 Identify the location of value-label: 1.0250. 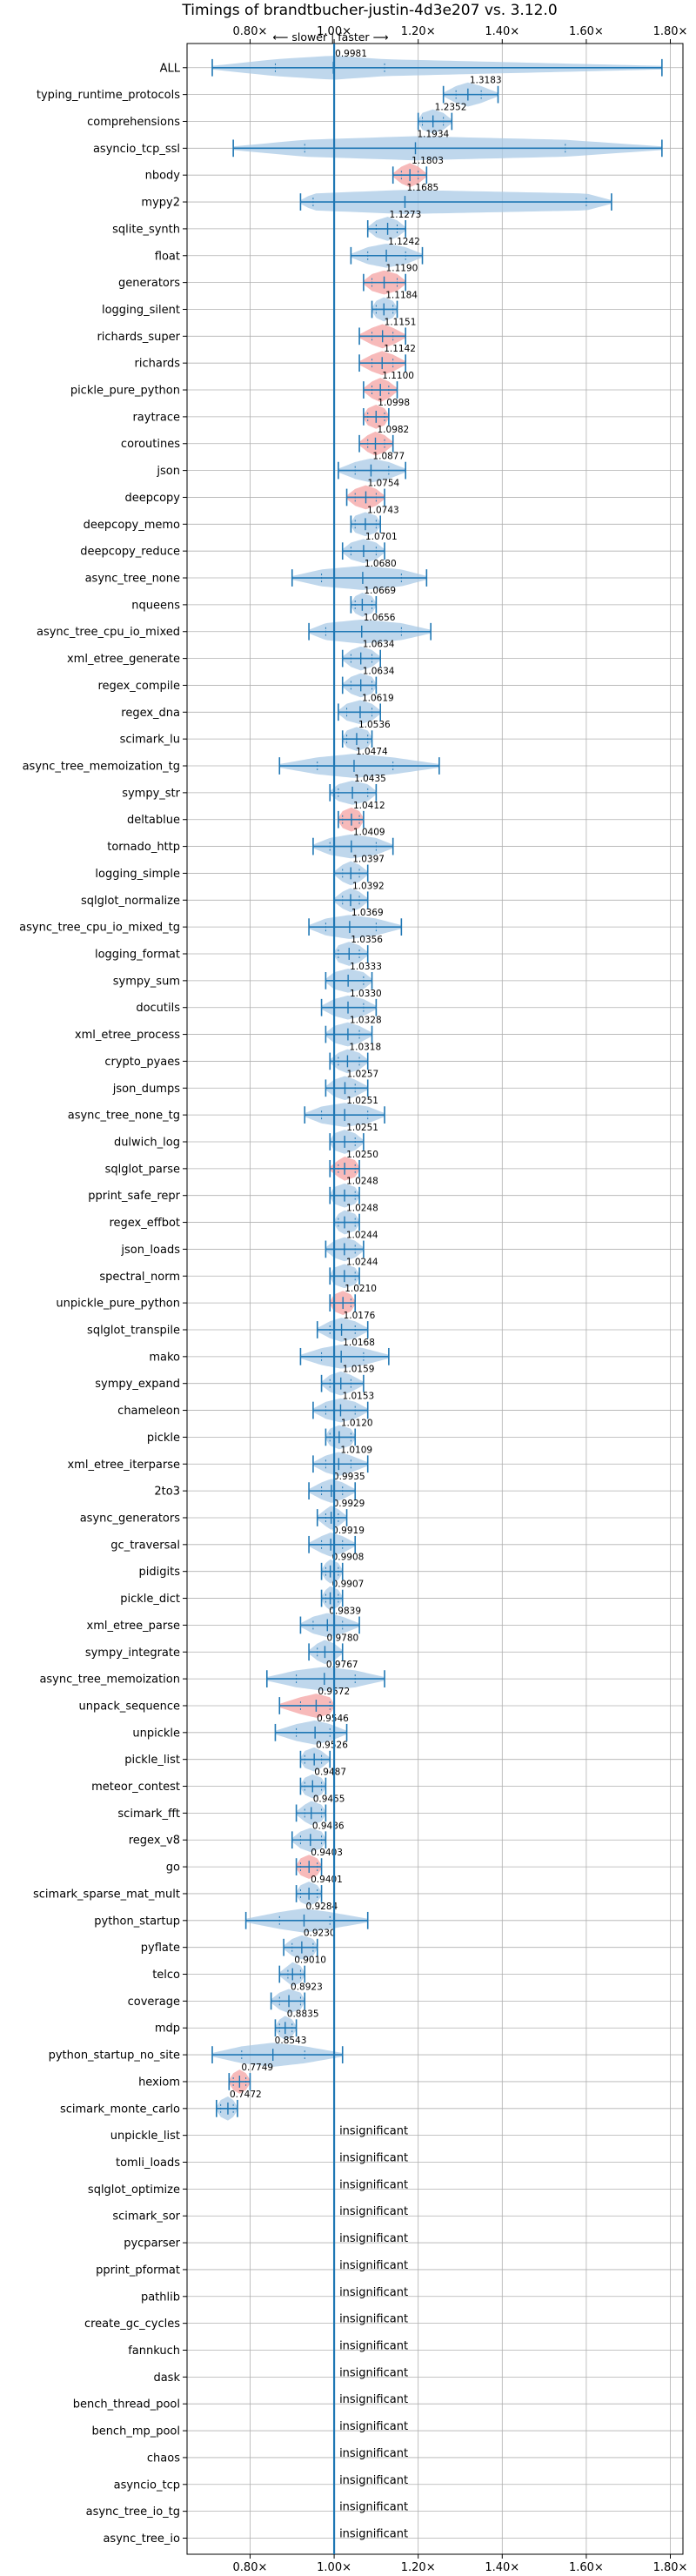
(362, 1155).